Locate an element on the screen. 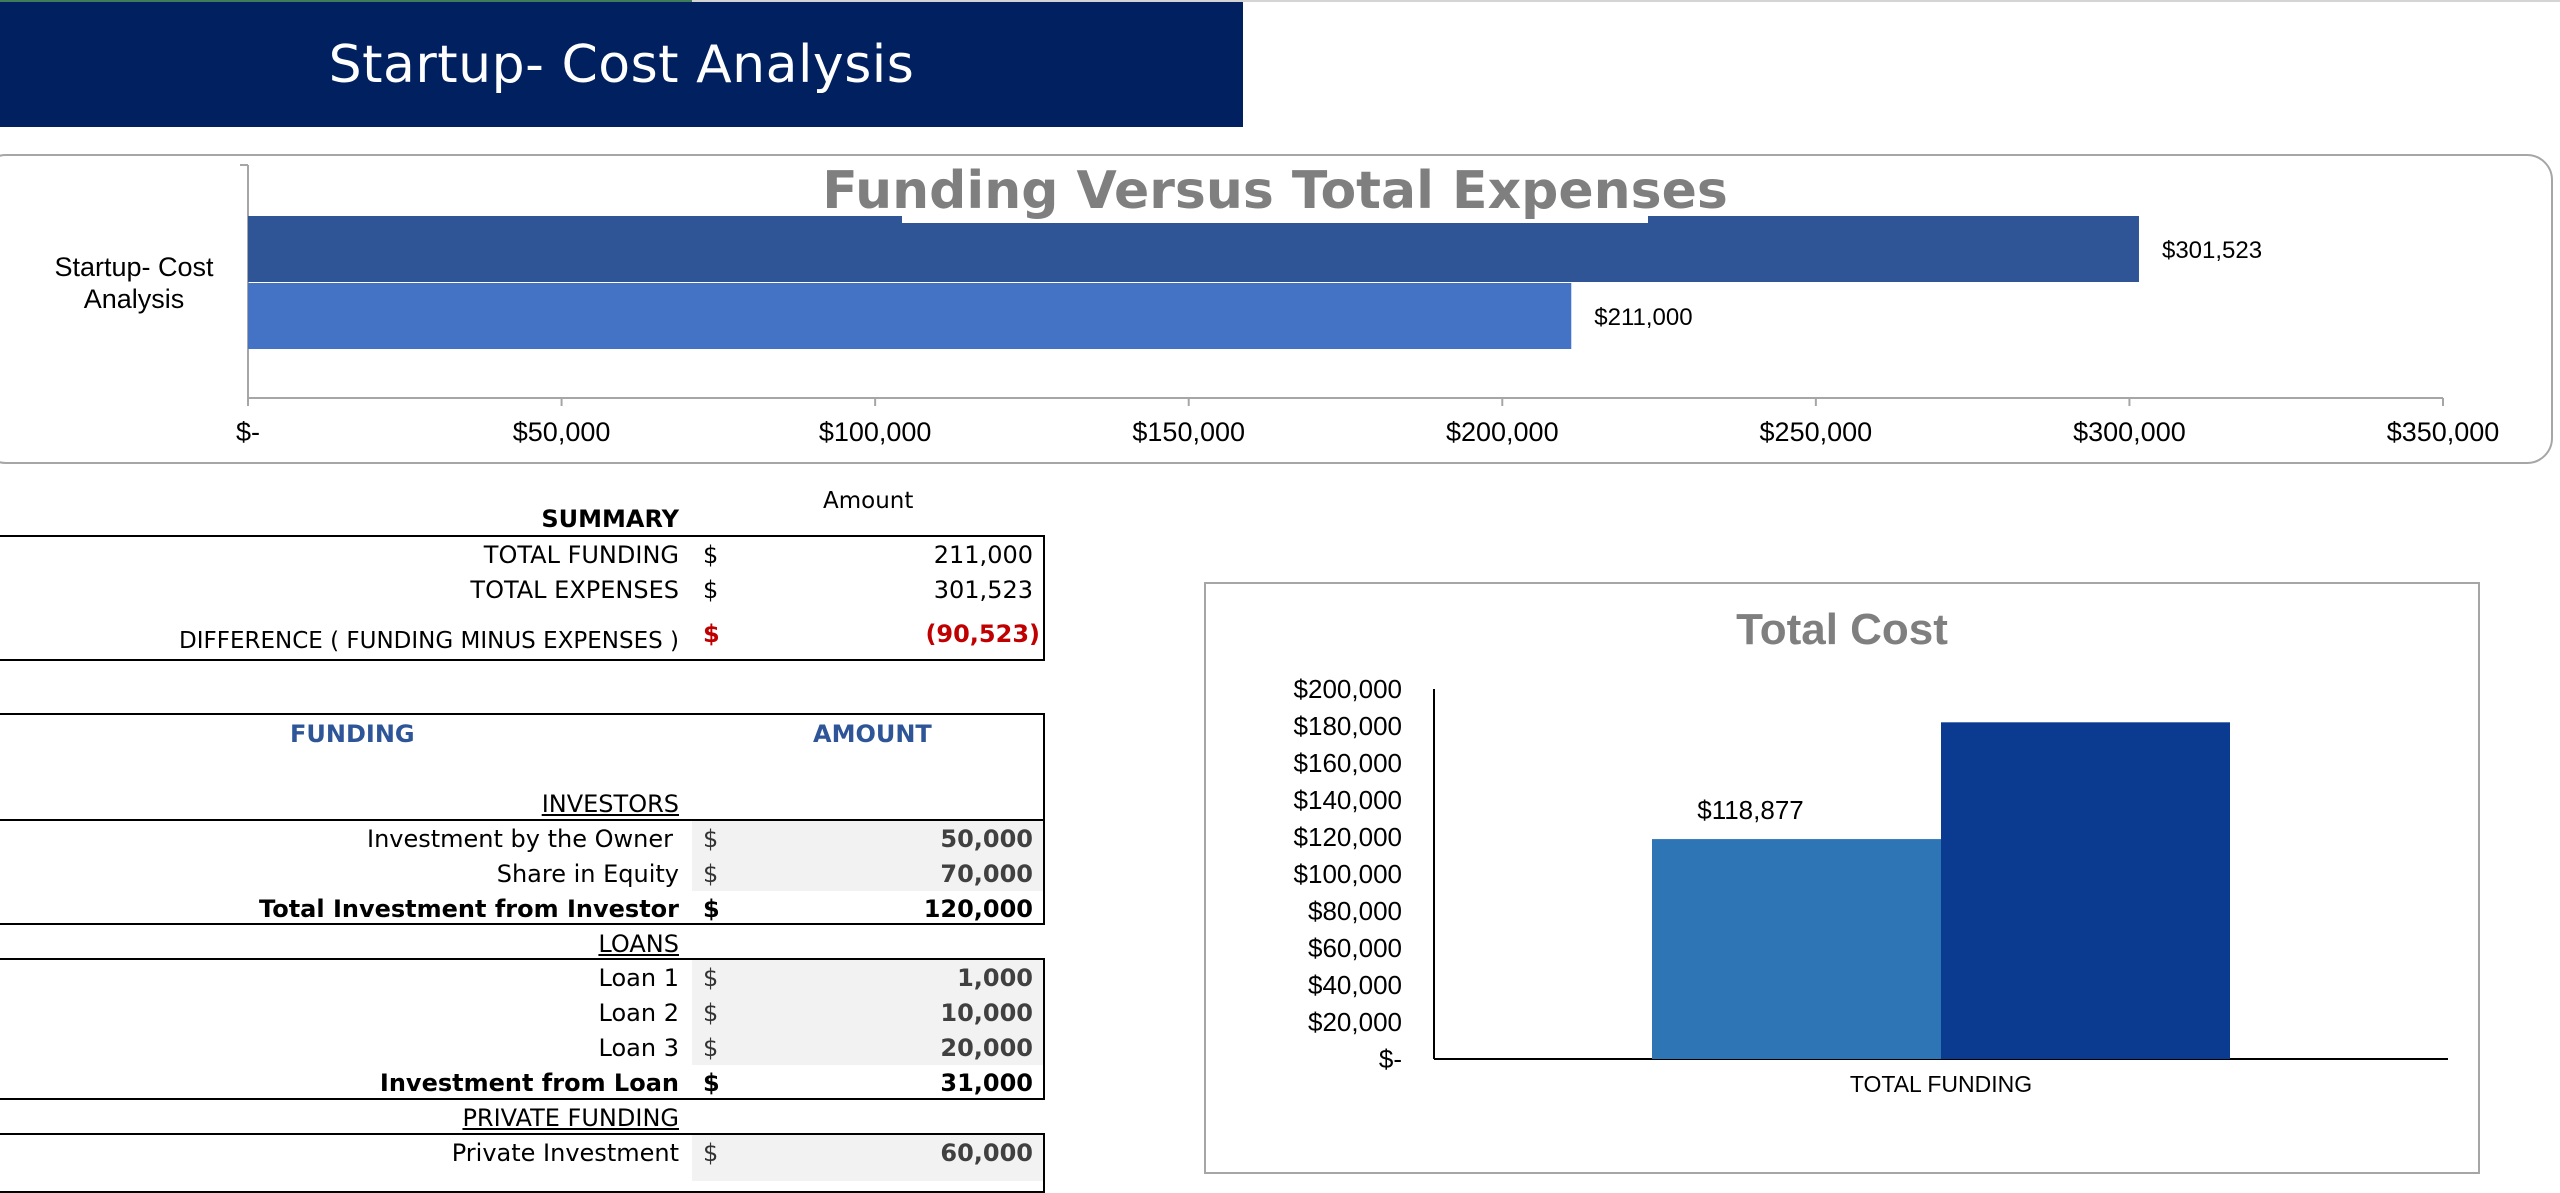  banner-title: Startup- Cost Analysis is located at coordinates (621, 64).